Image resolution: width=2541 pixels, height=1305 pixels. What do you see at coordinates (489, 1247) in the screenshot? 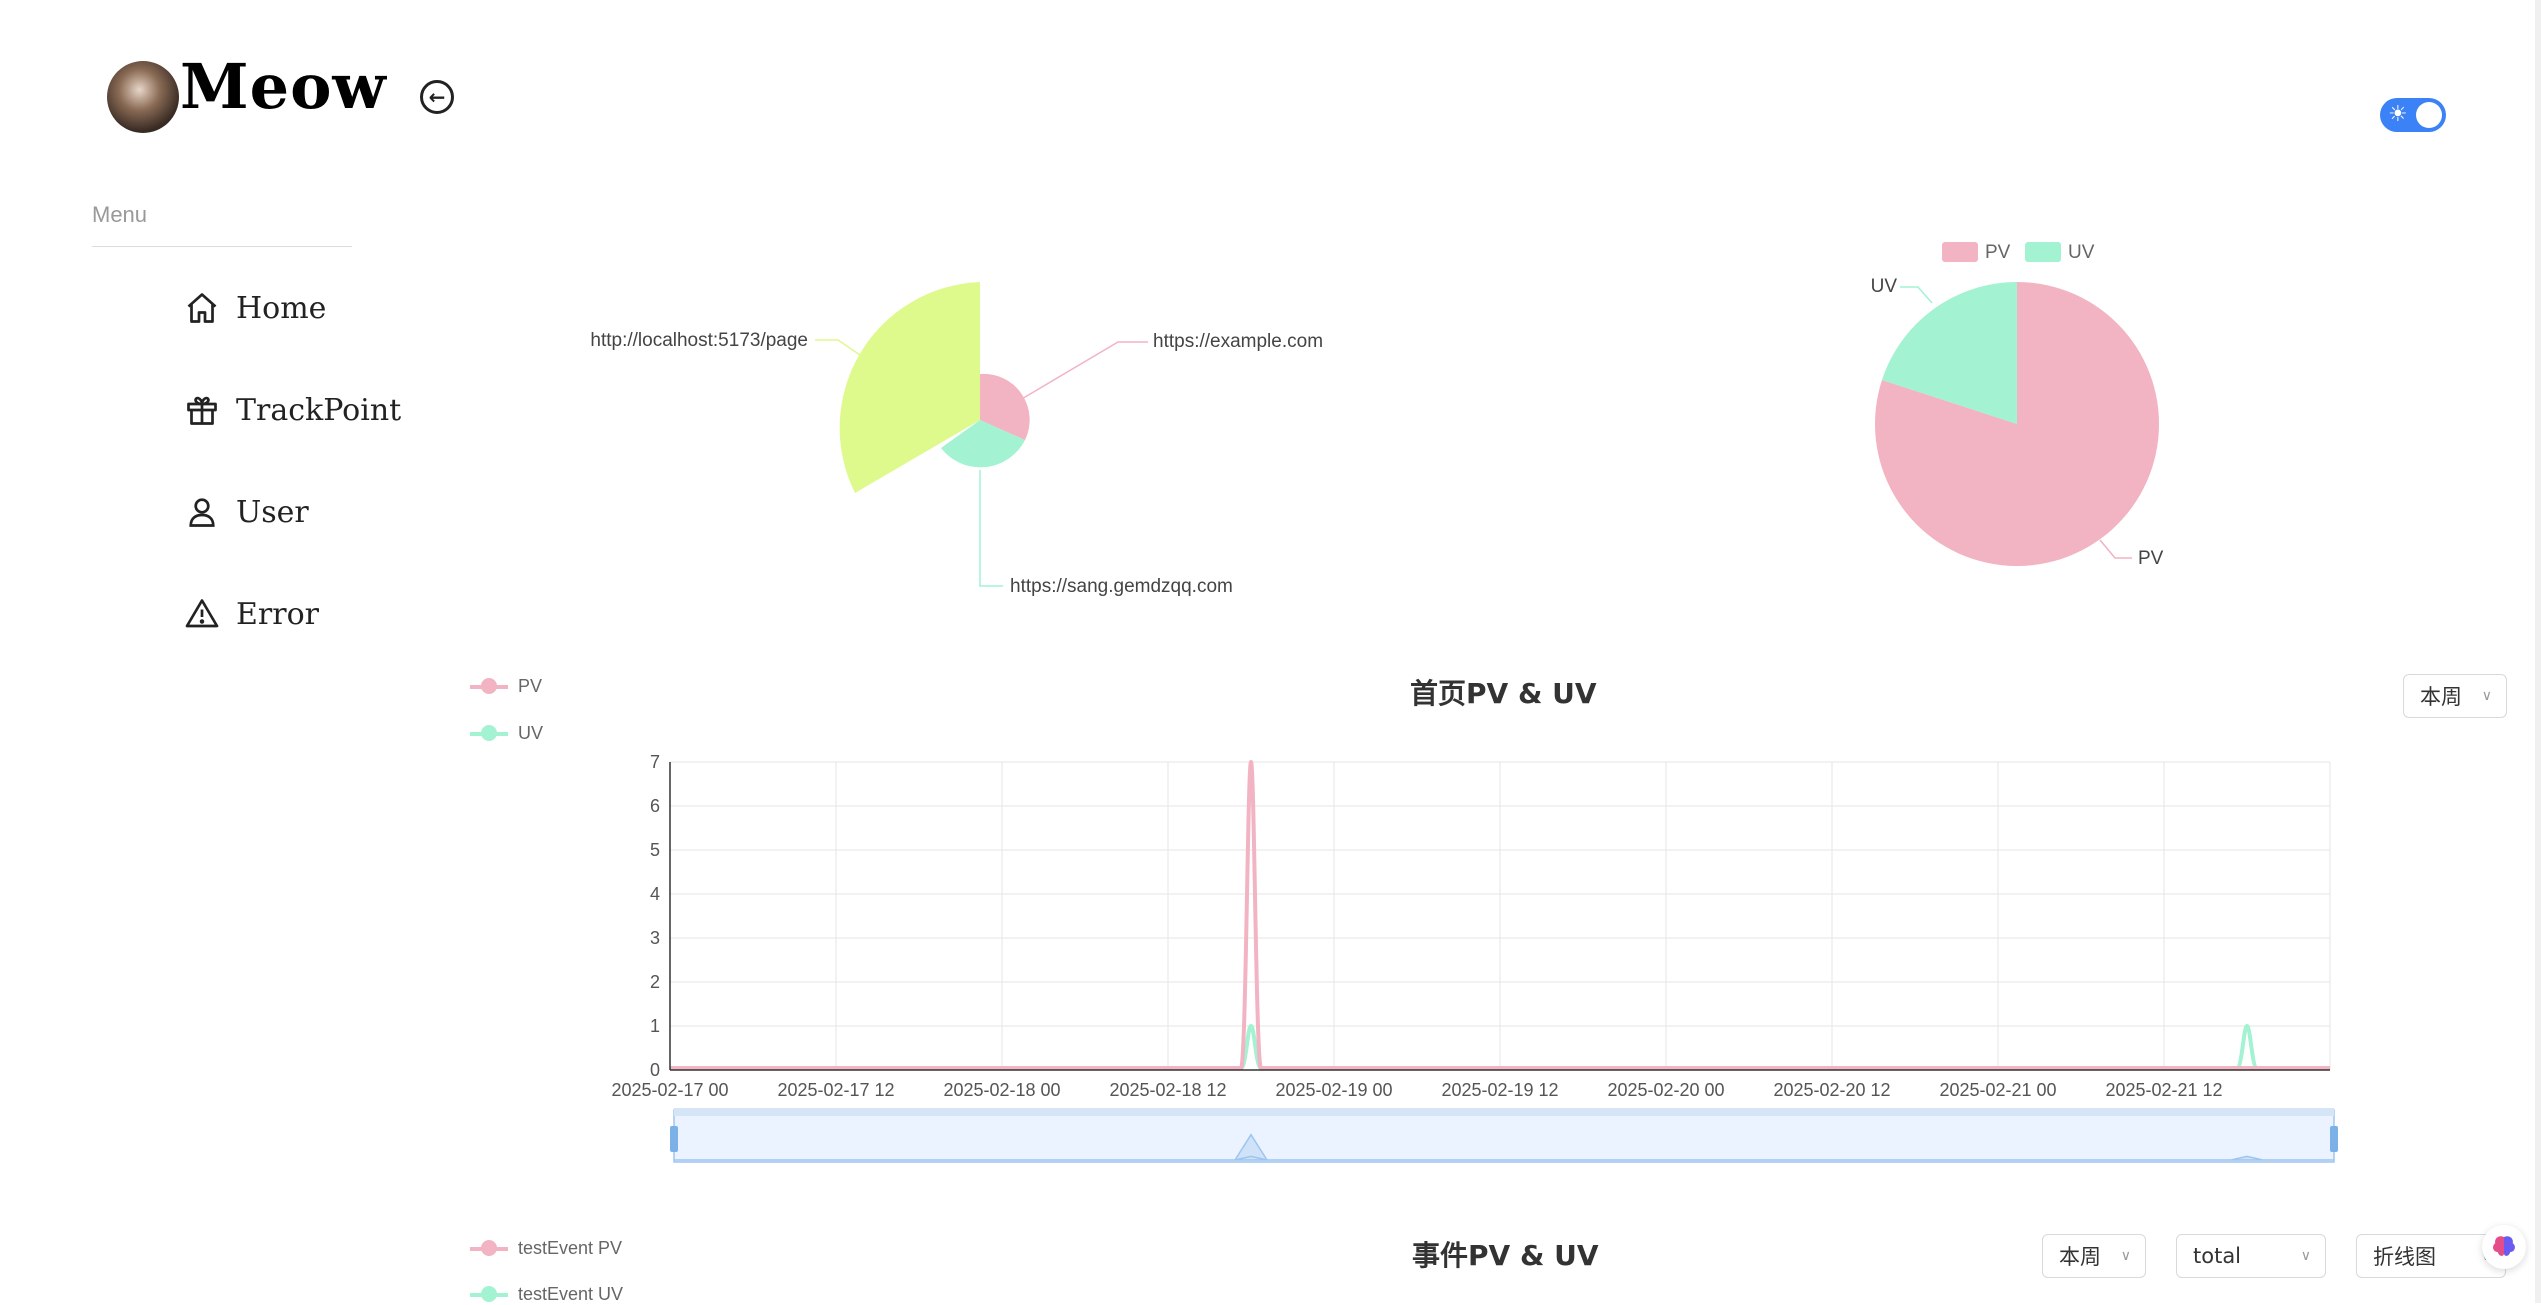
I see `legend-marker-test-pv` at bounding box center [489, 1247].